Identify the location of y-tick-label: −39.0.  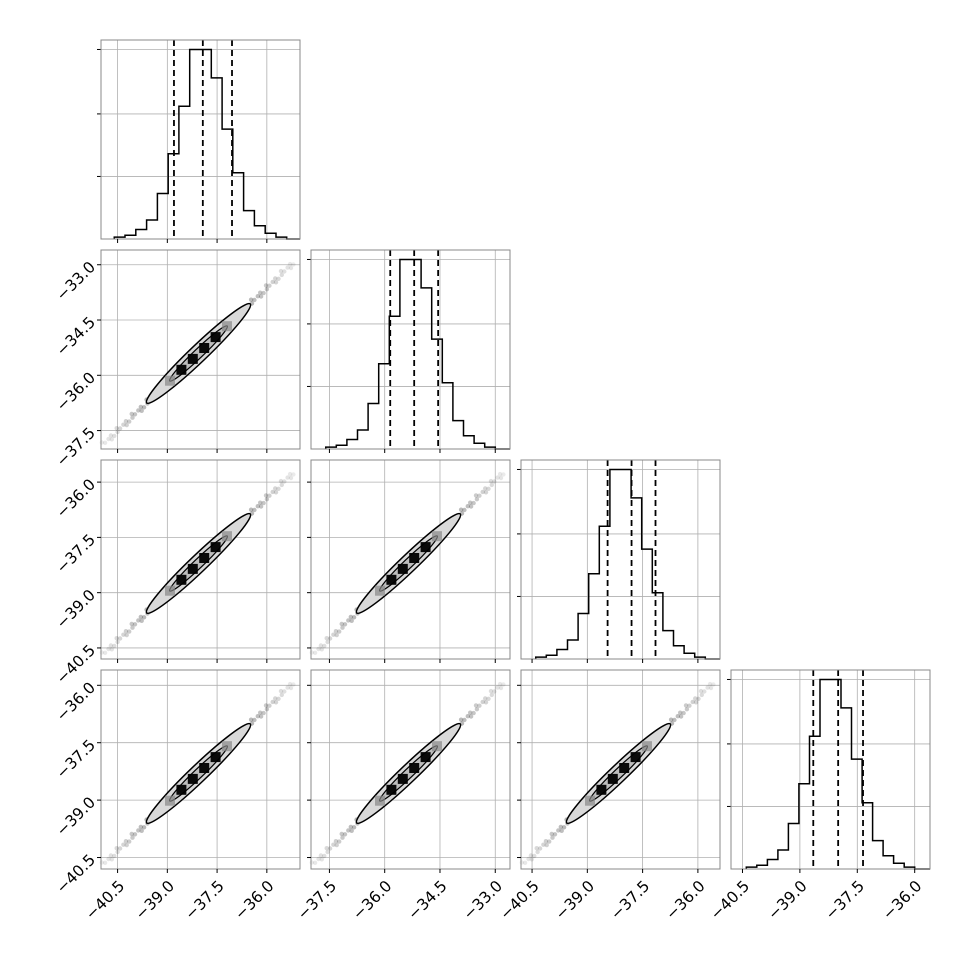
(76, 609).